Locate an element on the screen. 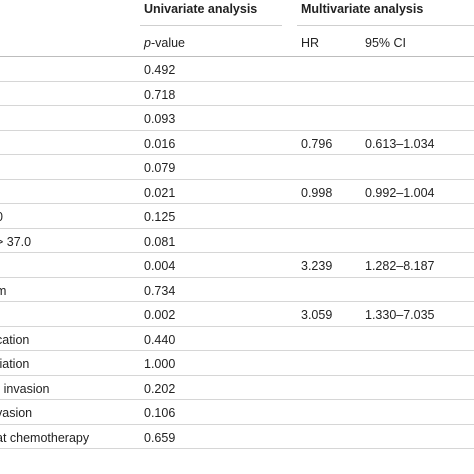  p-value-cell: 0.021 is located at coordinates (160, 192).